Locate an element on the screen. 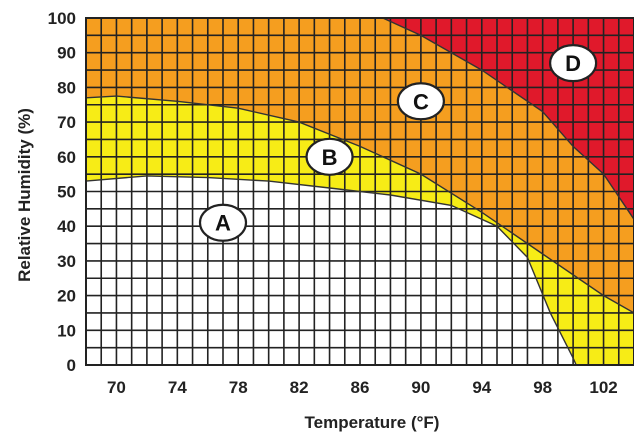 This screenshot has height=434, width=634. x-tick-label: 78 is located at coordinates (238, 387).